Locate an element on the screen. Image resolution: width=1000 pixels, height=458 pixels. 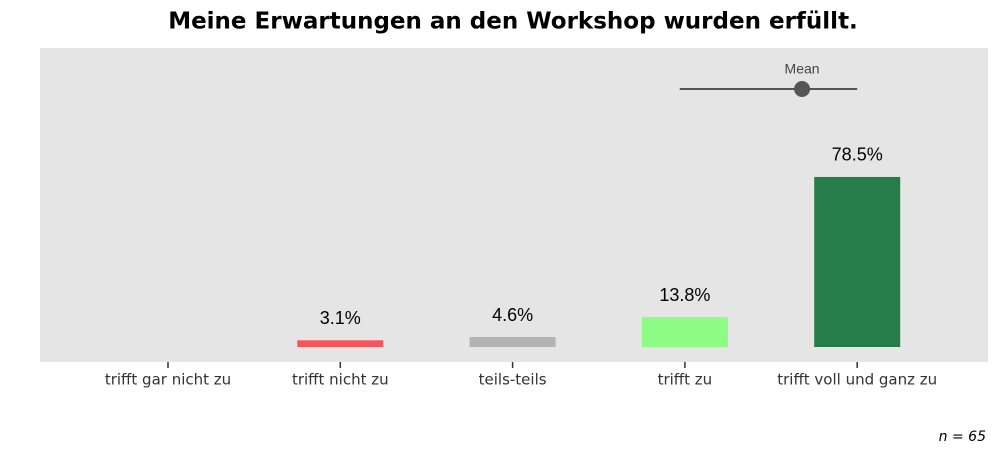
value-label: 3.1% is located at coordinates (340, 318).